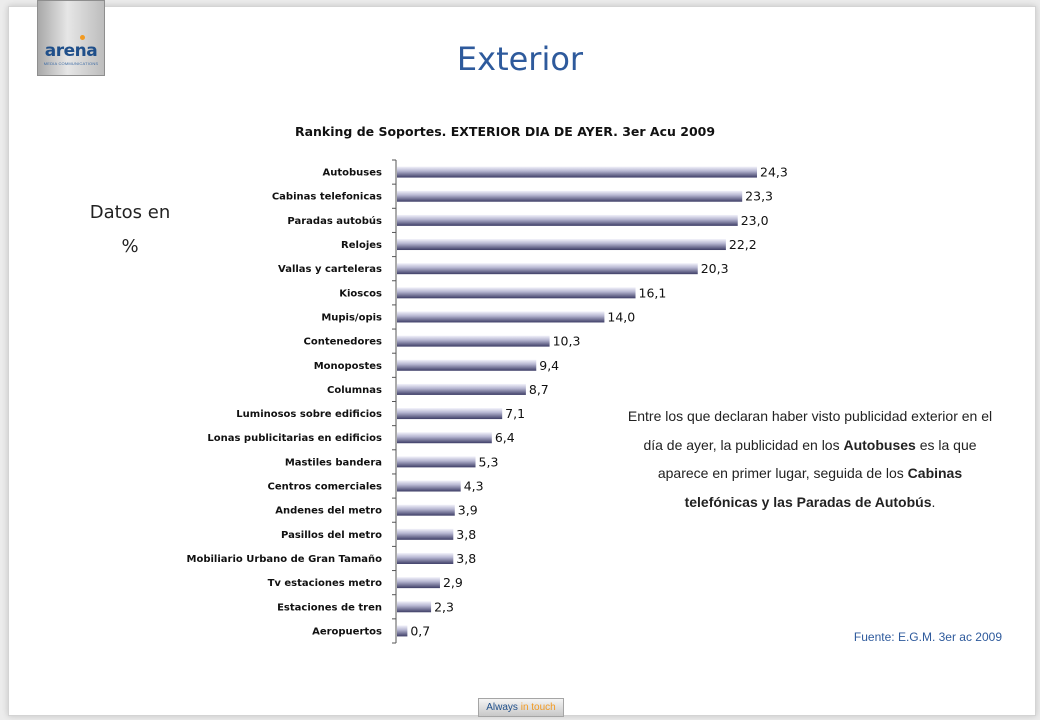 The width and height of the screenshot is (1040, 720). What do you see at coordinates (468, 510) in the screenshot?
I see `value-label: 3,9` at bounding box center [468, 510].